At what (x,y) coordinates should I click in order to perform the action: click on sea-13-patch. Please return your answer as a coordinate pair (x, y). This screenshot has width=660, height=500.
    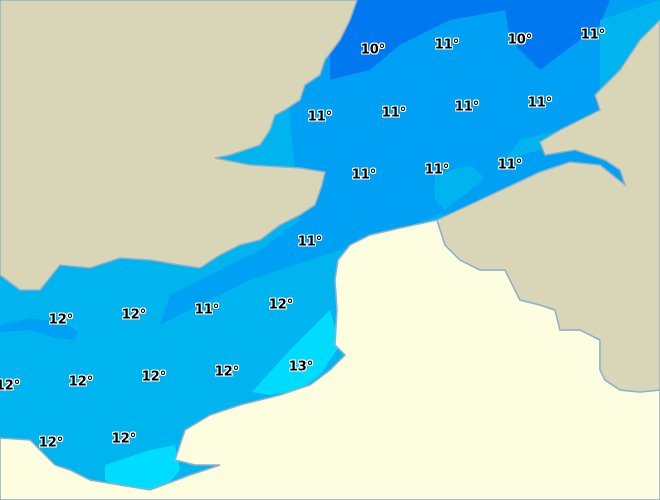
    Looking at the image, I should click on (142, 470).